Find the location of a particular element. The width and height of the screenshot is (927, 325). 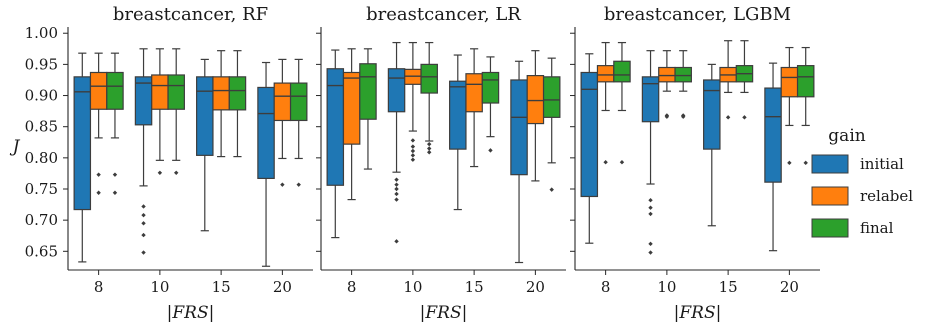

x-axis-label: |FRS| is located at coordinates (698, 313).